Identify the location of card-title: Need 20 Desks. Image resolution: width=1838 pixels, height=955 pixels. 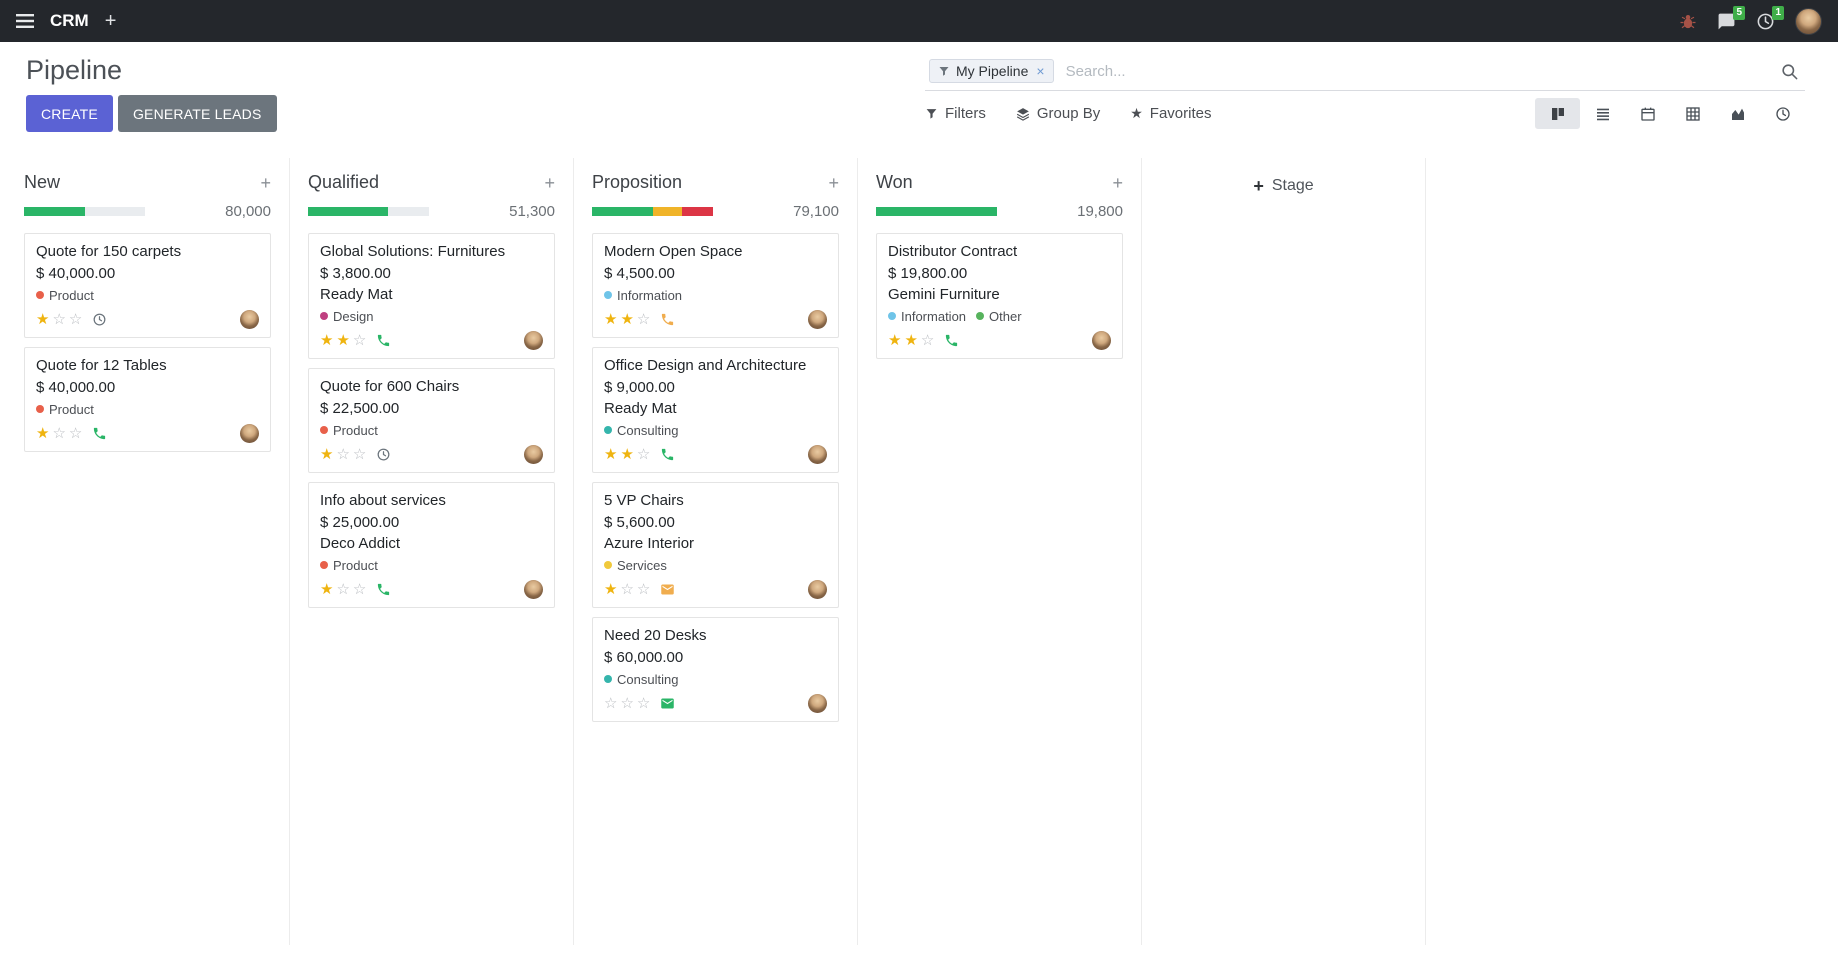
(655, 635).